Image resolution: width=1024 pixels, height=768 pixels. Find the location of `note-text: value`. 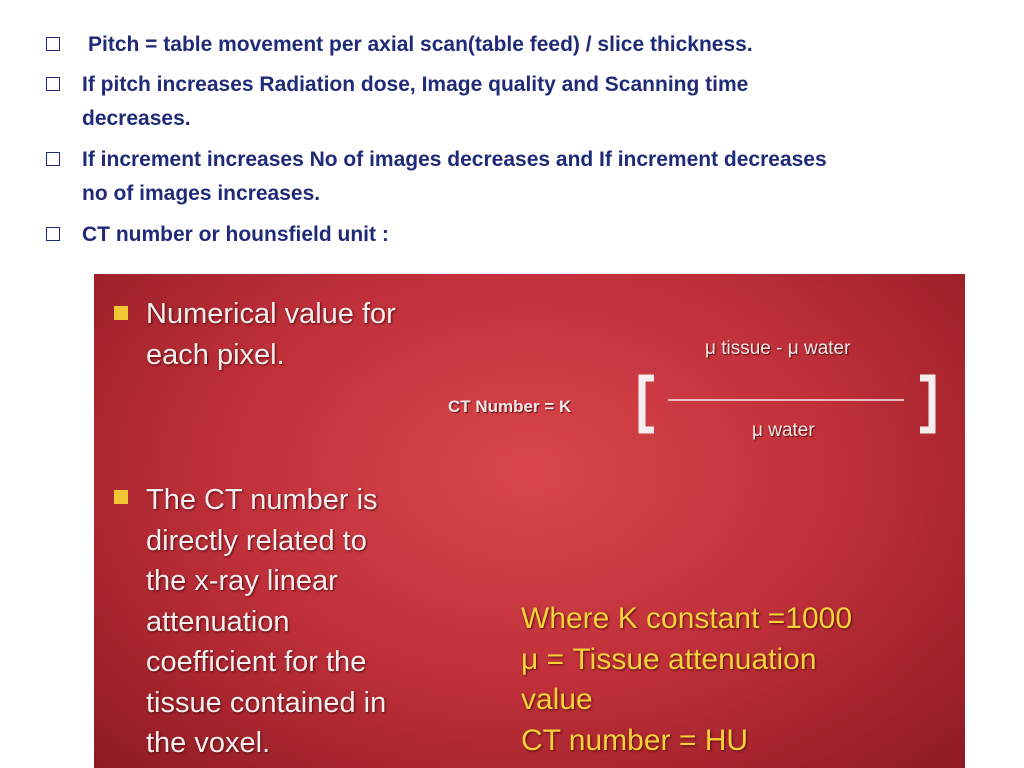

note-text: value is located at coordinates (557, 699).